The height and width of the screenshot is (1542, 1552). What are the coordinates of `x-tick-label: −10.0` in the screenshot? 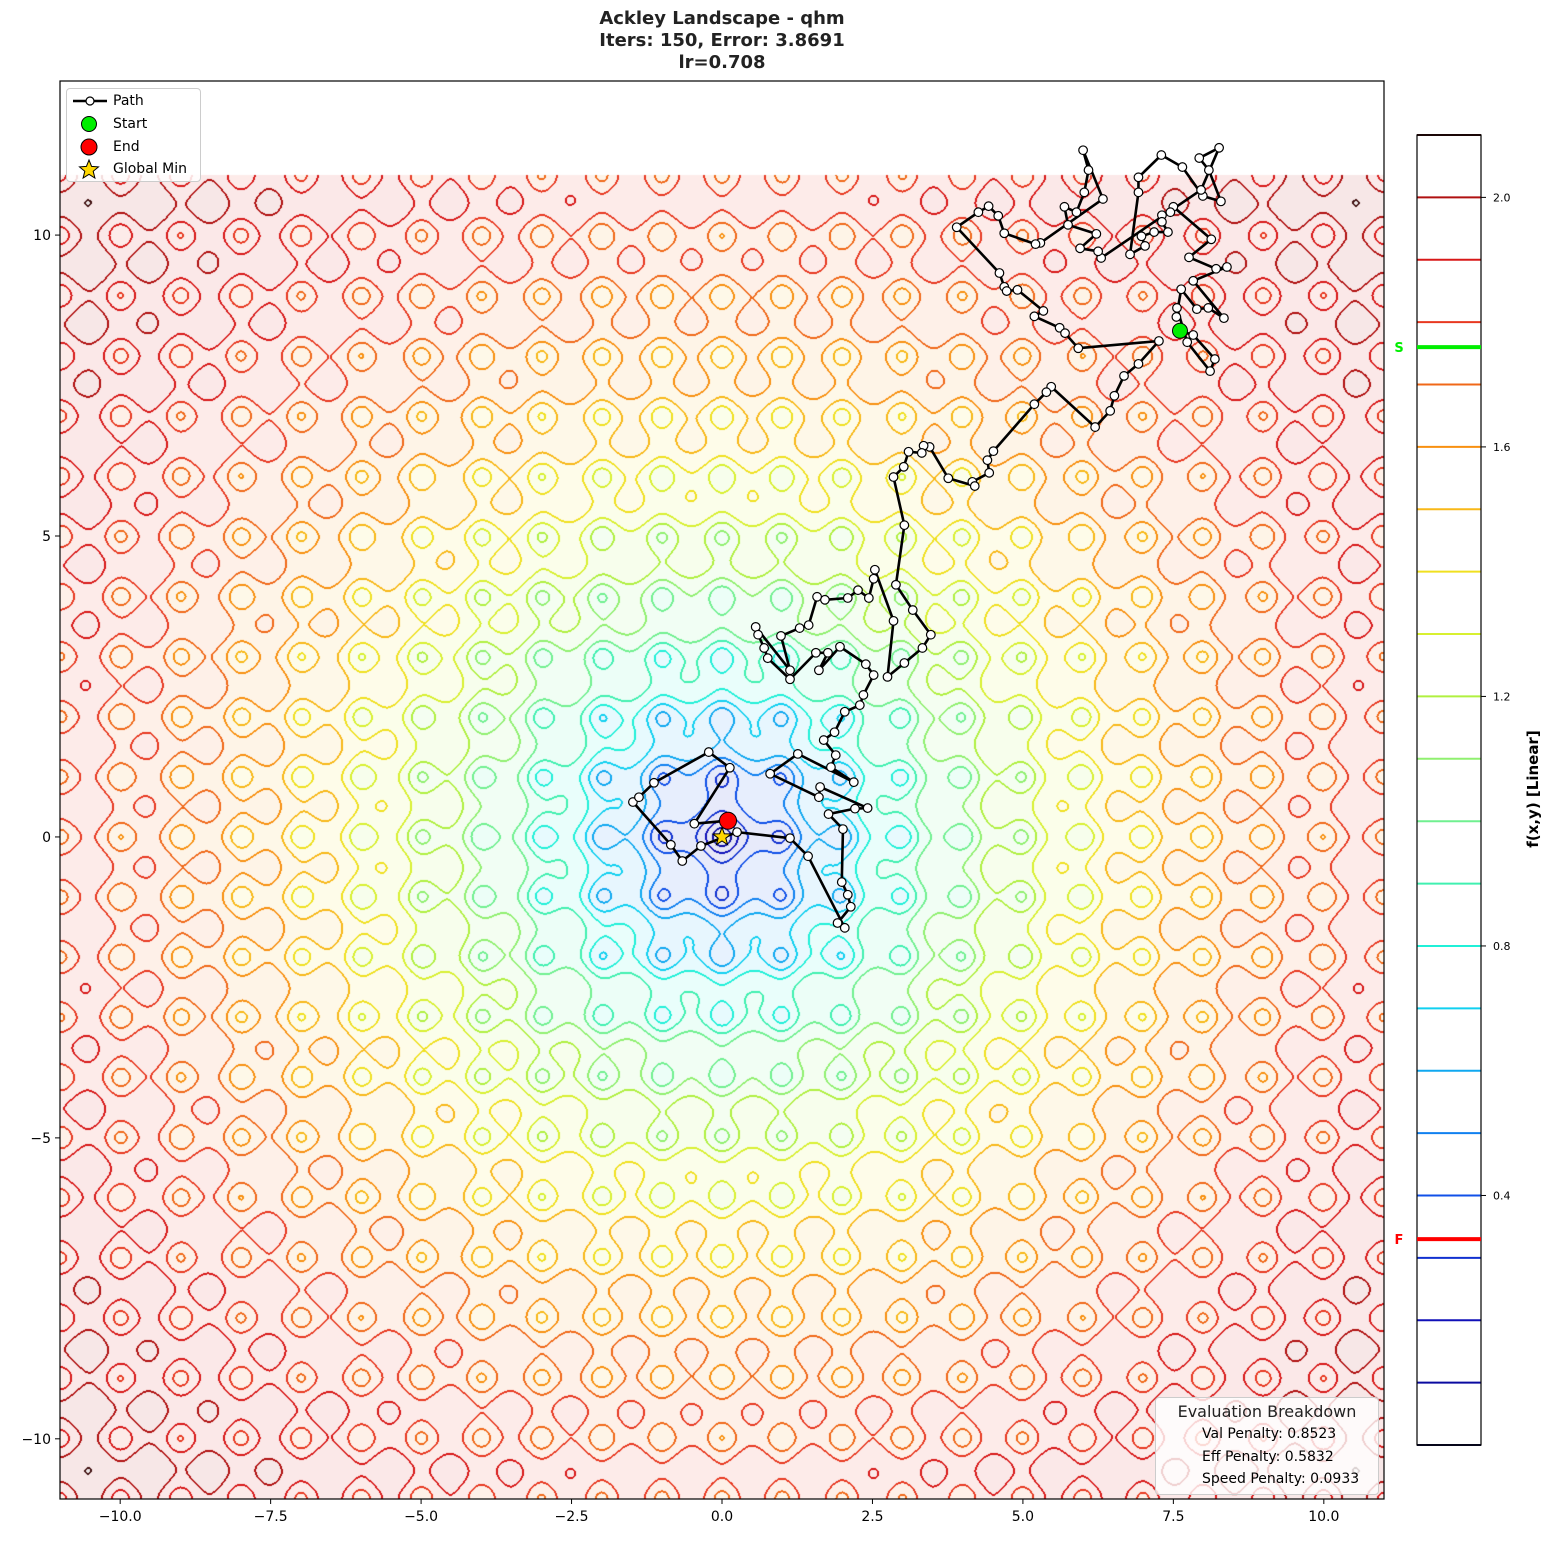 It's located at (120, 1517).